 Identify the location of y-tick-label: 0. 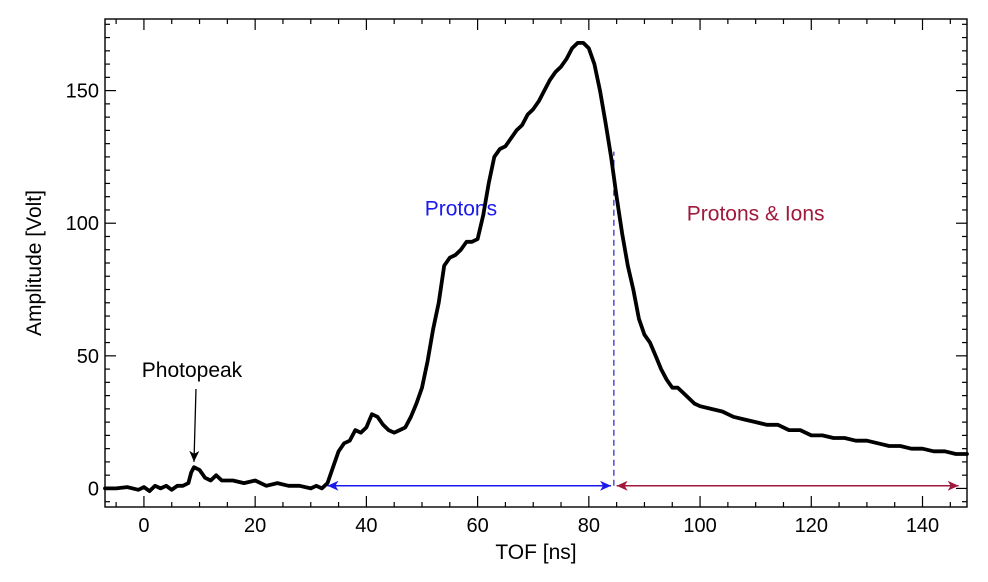
(93, 489).